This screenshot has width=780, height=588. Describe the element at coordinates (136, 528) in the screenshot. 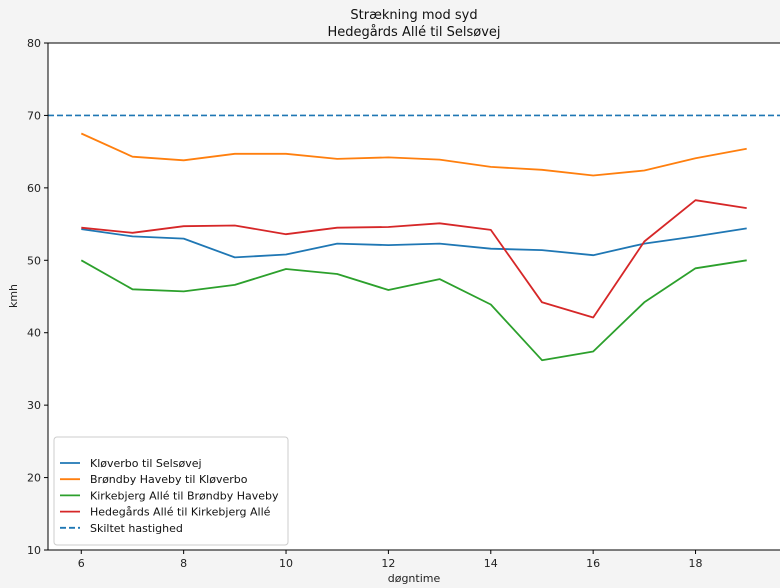

I see `legend-label-5: Skiltet hastighed` at that location.